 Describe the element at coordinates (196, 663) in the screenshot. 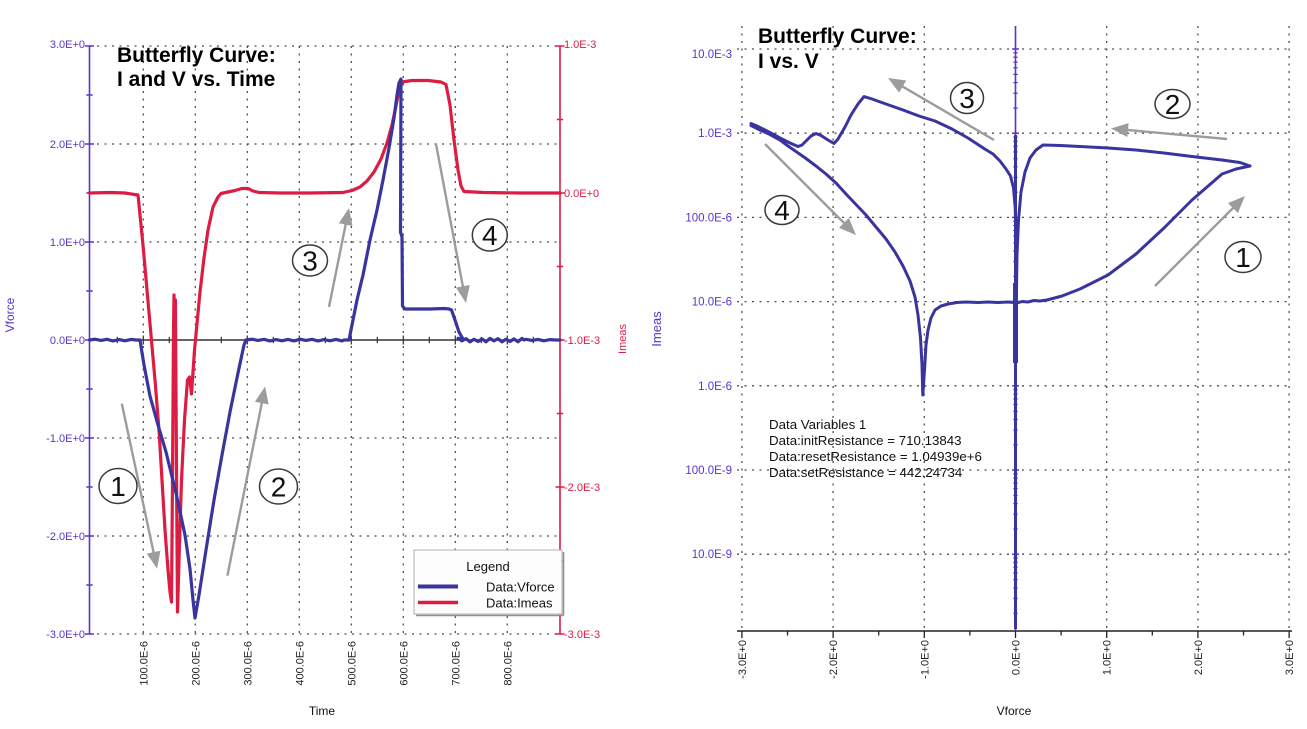

I see `svg-text: 200.0E-6` at that location.